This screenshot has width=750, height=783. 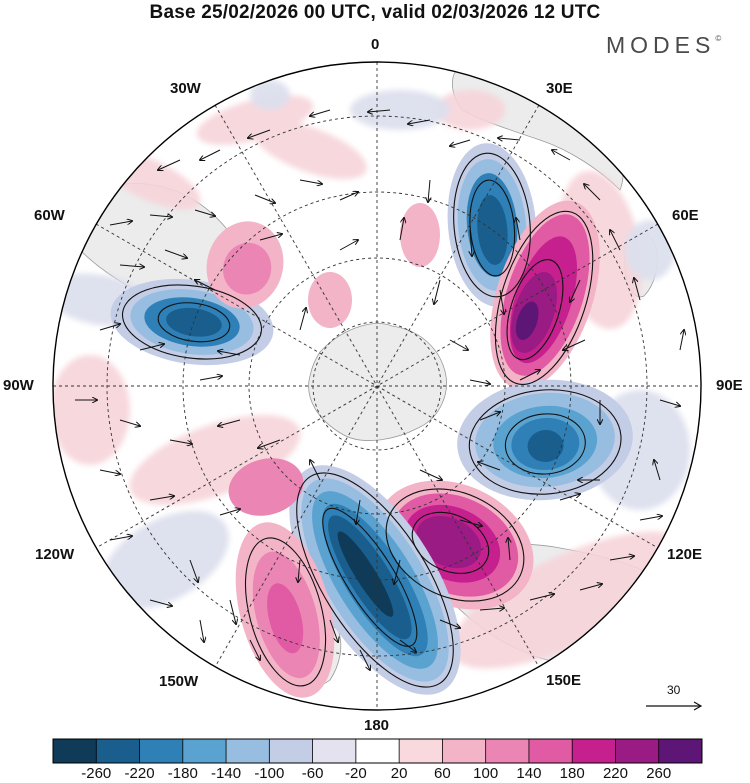 What do you see at coordinates (185, 88) in the screenshot?
I see `lon-label-30w: 30W` at bounding box center [185, 88].